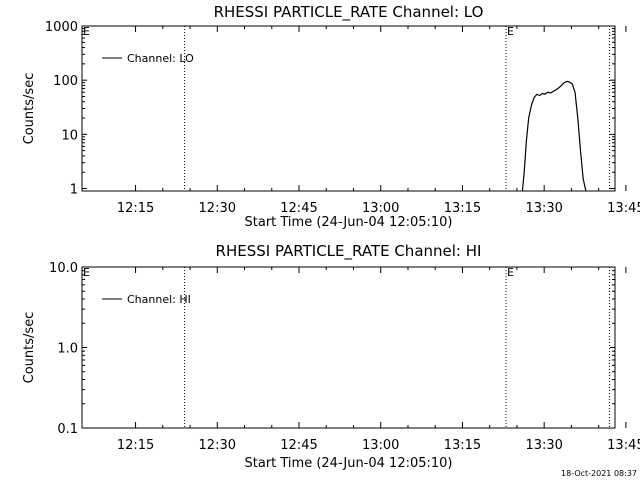 The width and height of the screenshot is (640, 480). I want to click on y-tick-label: 1000, so click(61, 27).